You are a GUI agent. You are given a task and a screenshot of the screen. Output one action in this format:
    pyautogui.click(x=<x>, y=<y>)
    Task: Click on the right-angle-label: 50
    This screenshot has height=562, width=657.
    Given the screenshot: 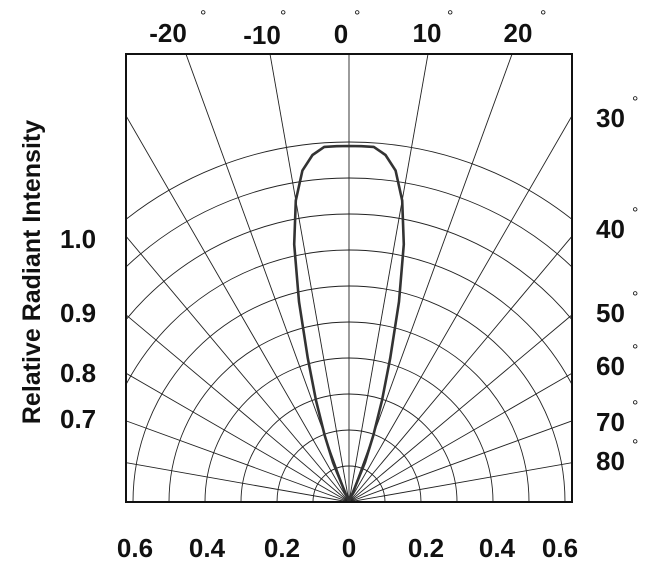 What is the action you would take?
    pyautogui.click(x=610, y=313)
    